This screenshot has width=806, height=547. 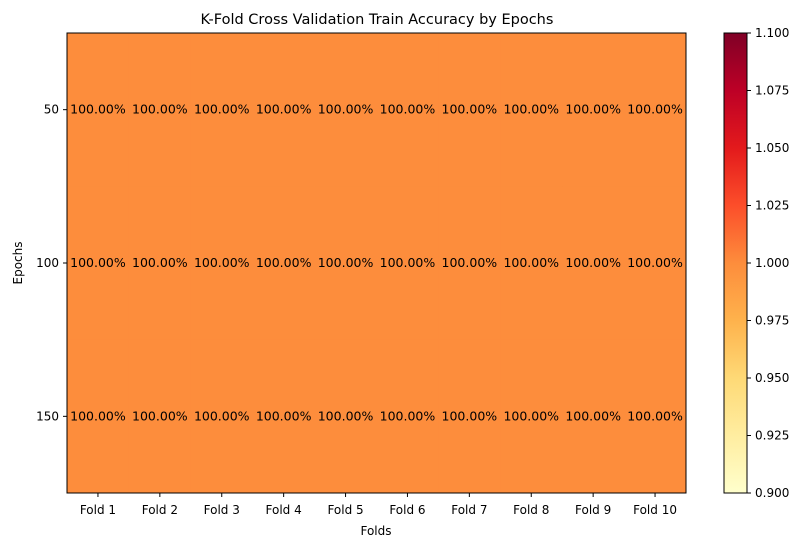 I want to click on colorbar-tick-label: 0.900, so click(x=772, y=493).